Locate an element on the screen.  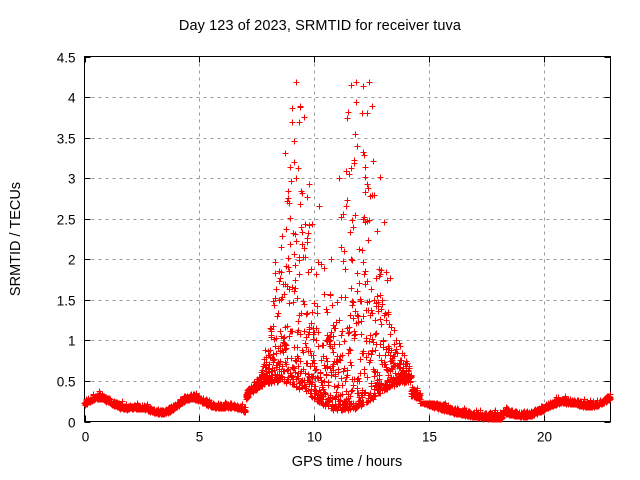
y-tick-label: 1 is located at coordinates (72, 341).